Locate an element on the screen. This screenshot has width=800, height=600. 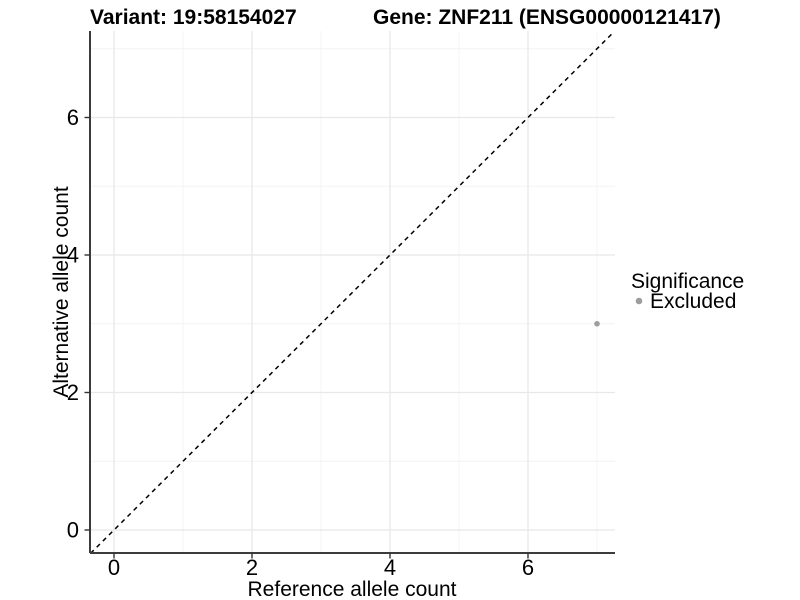
legend-entry-label: Excluded is located at coordinates (693, 301).